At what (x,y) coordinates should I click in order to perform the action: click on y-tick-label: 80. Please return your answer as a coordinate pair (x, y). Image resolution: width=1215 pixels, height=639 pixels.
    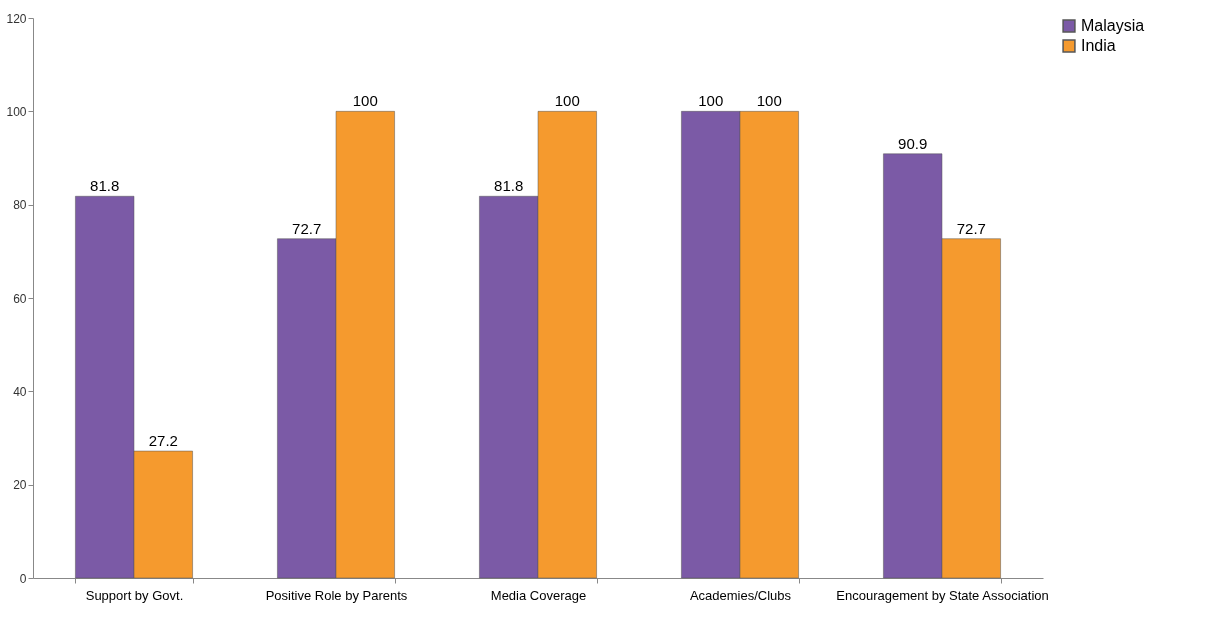
    Looking at the image, I should click on (20, 205).